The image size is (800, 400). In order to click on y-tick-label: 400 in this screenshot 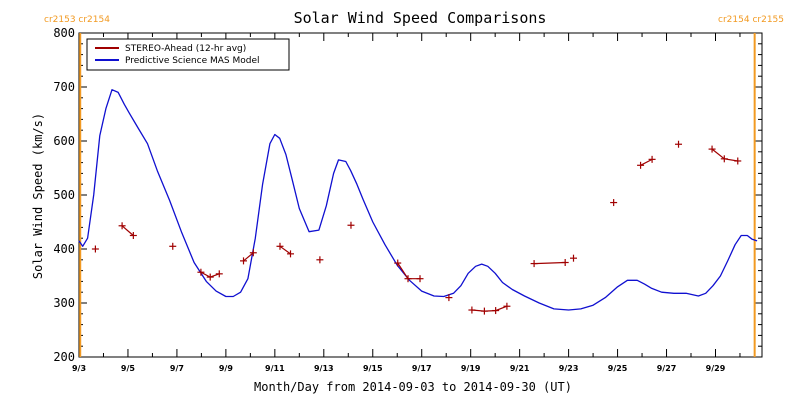, I will do `click(64, 249)`.